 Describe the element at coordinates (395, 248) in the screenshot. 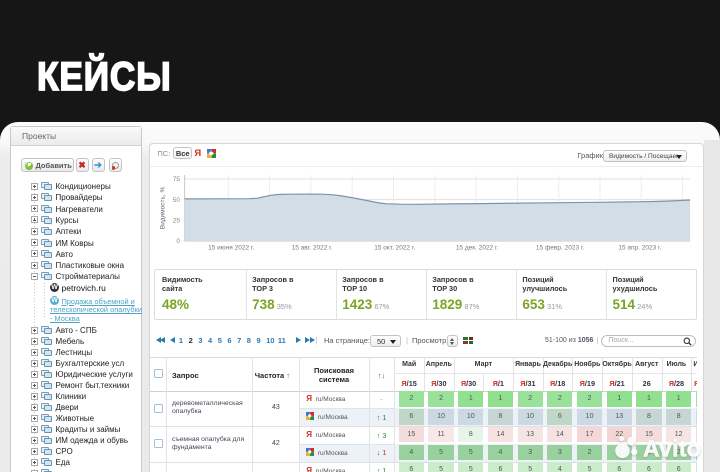

I see `svg-text: 15 окт. 2022 г.` at that location.